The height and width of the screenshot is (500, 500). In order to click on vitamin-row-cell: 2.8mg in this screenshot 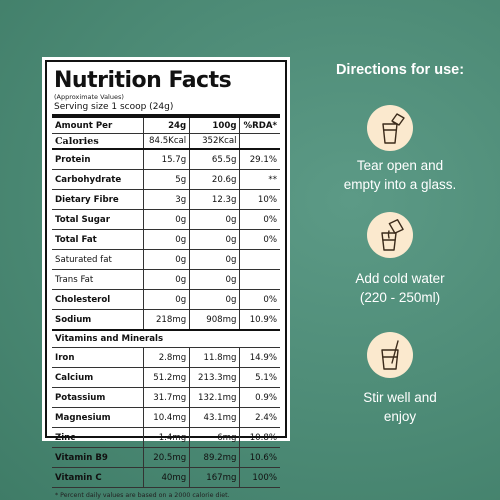, I will do `click(166, 357)`.